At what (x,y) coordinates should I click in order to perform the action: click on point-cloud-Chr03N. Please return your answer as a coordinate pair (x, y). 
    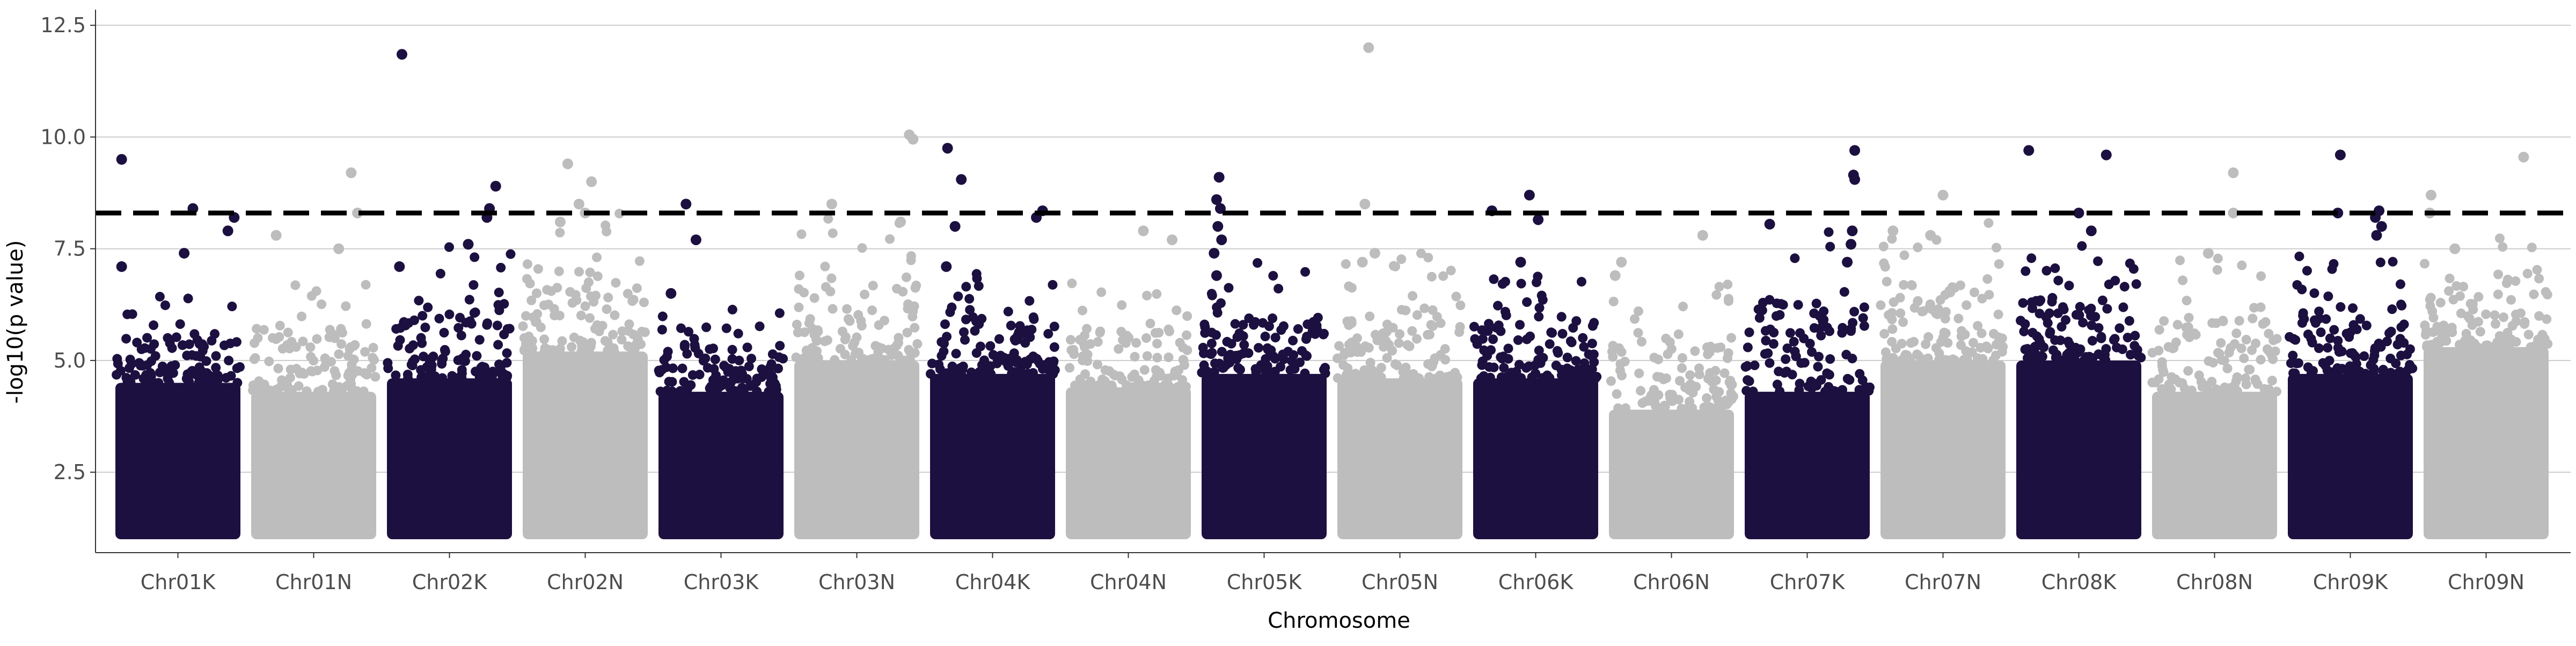
    Looking at the image, I should click on (856, 450).